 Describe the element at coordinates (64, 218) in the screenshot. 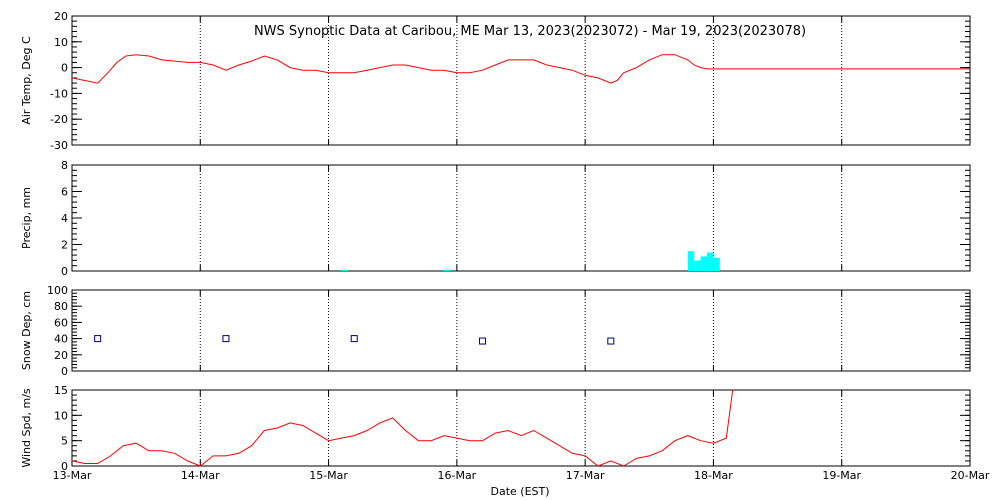

I see `y-tick-label: 4` at that location.